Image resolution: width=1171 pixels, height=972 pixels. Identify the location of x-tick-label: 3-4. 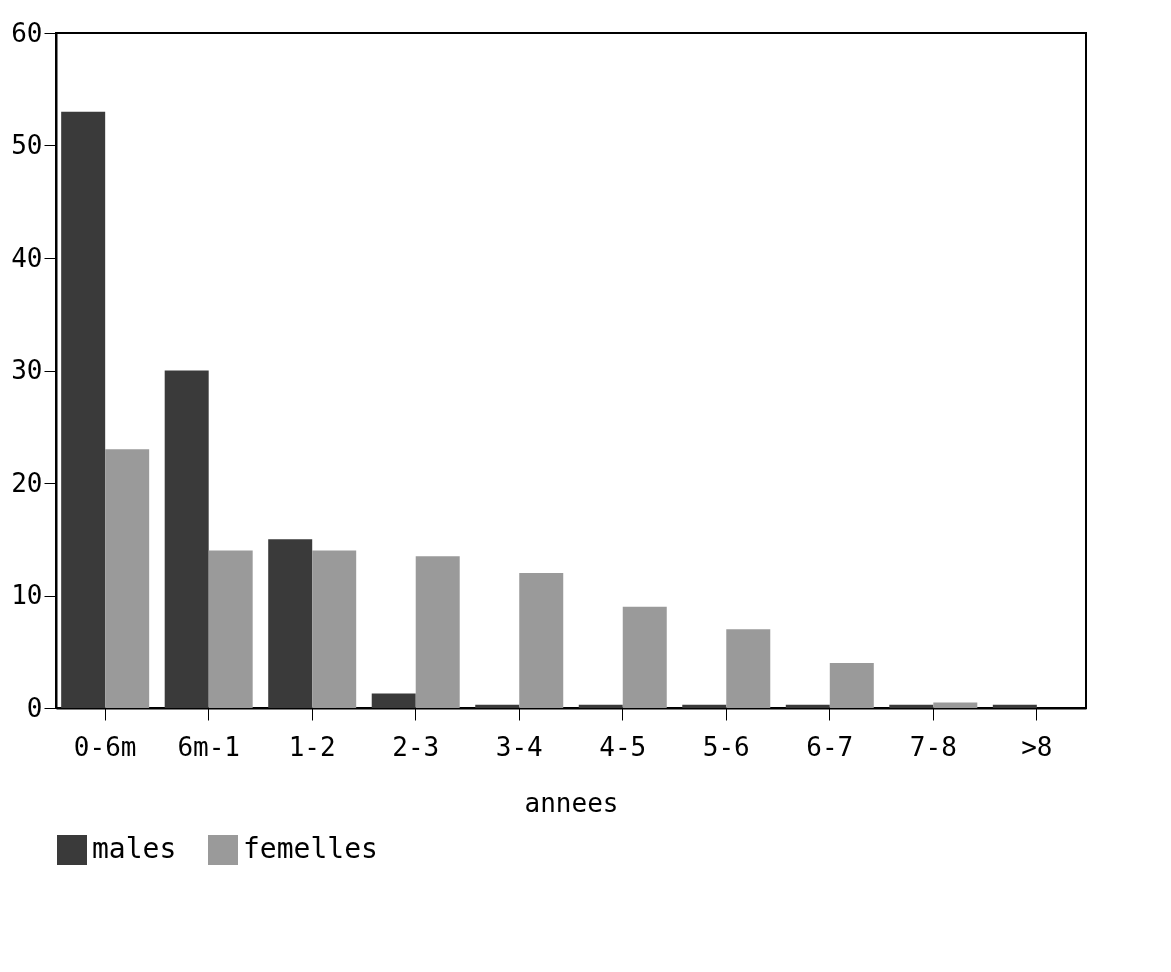
(519, 746).